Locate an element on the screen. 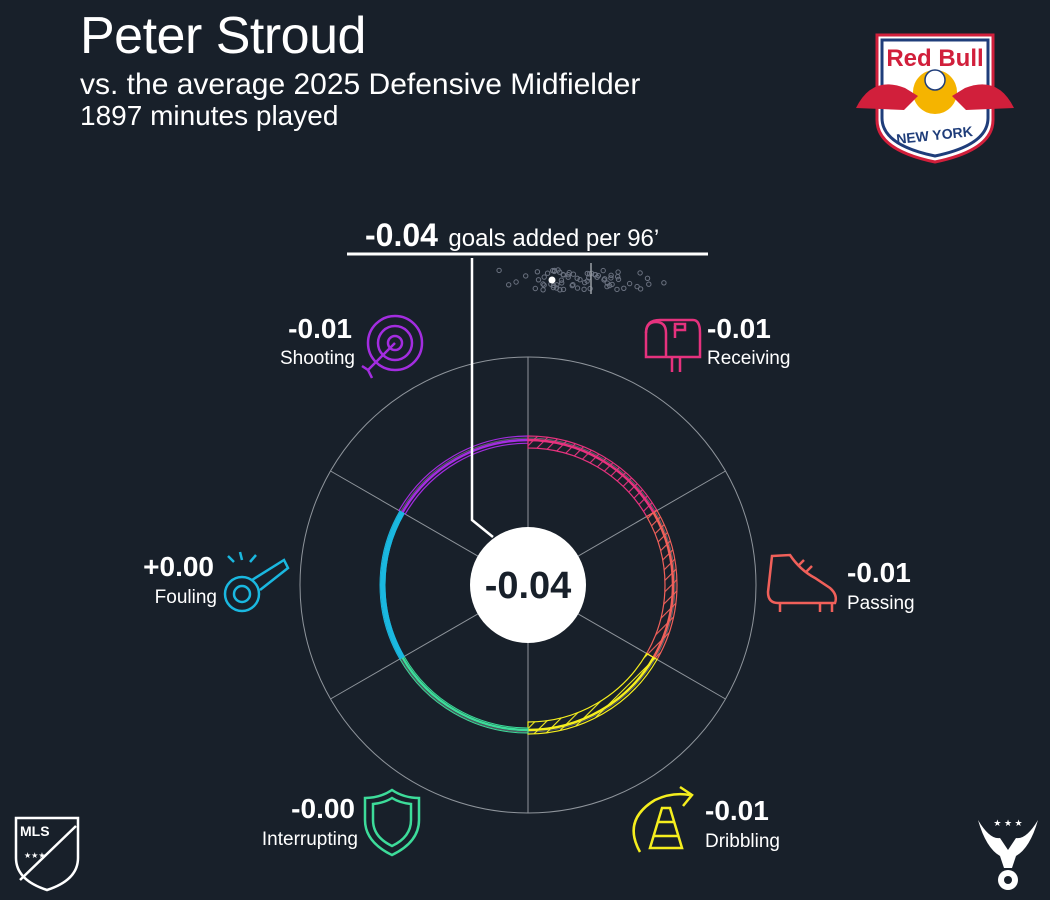 This screenshot has height=900, width=1050. fouling-value: +0.00 is located at coordinates (178, 566).